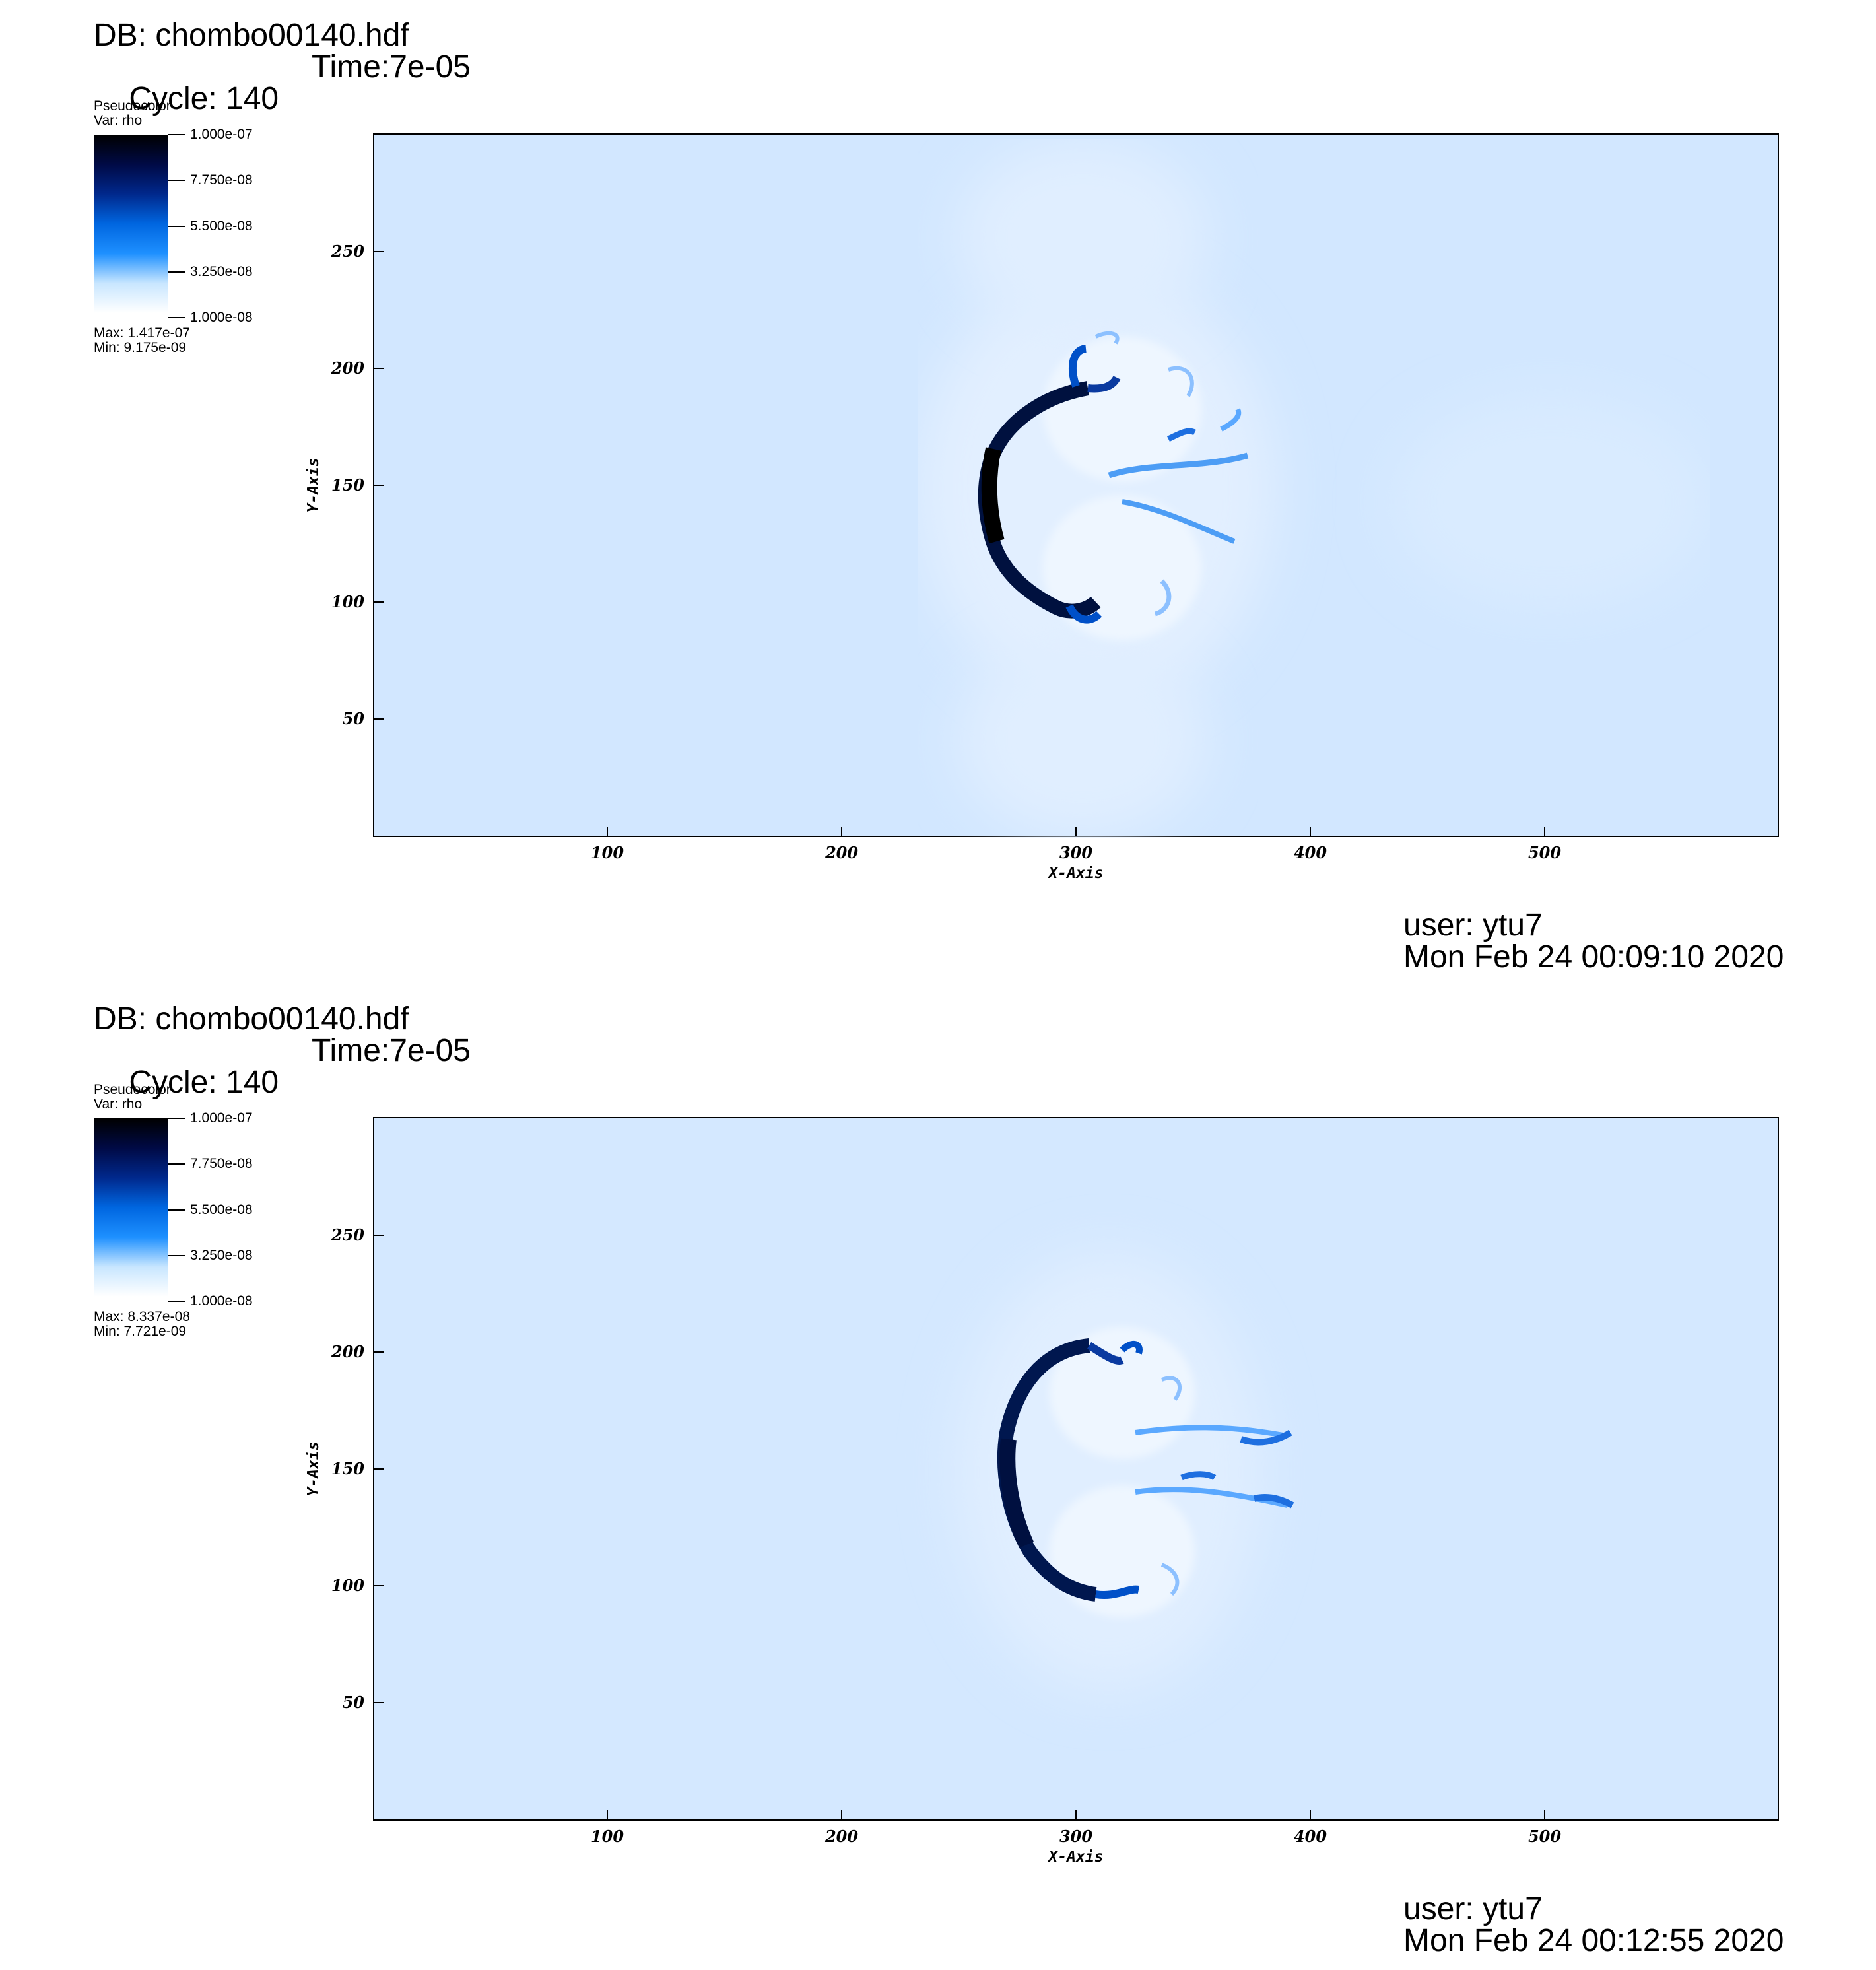 The width and height of the screenshot is (1876, 1970). Describe the element at coordinates (140, 348) in the screenshot. I see `min-label: Min: 9.175e-09` at that location.